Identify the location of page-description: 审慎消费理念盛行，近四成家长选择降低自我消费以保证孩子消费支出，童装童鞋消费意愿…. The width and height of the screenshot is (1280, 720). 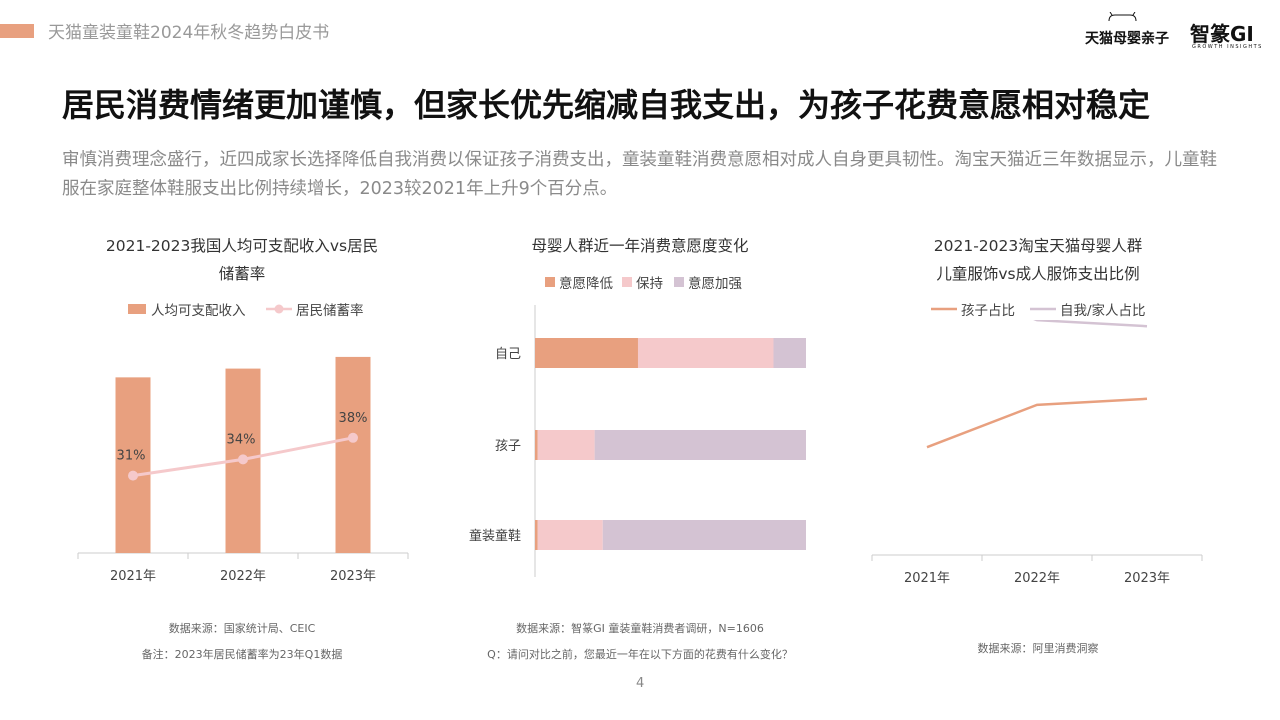
(639, 174).